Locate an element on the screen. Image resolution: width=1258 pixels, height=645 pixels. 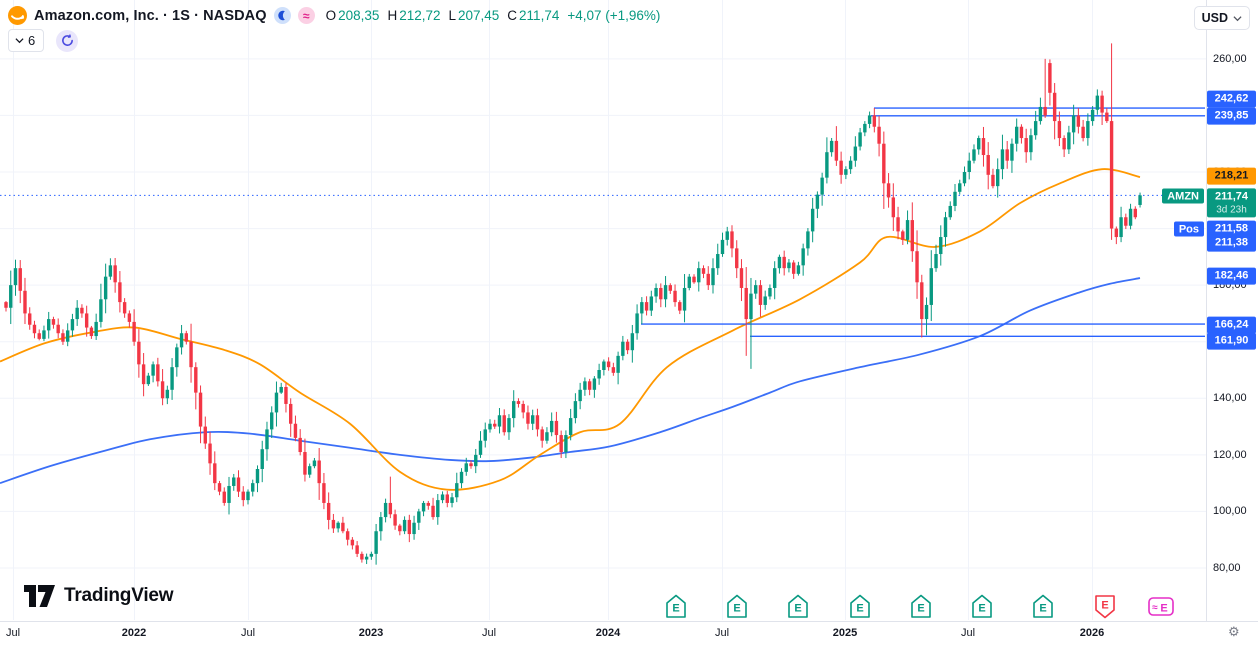
time-scale: Jul 2022 Jul 2023 Jul 2024 Jul 2025 Jul 2026 is located at coordinates (629, 633).